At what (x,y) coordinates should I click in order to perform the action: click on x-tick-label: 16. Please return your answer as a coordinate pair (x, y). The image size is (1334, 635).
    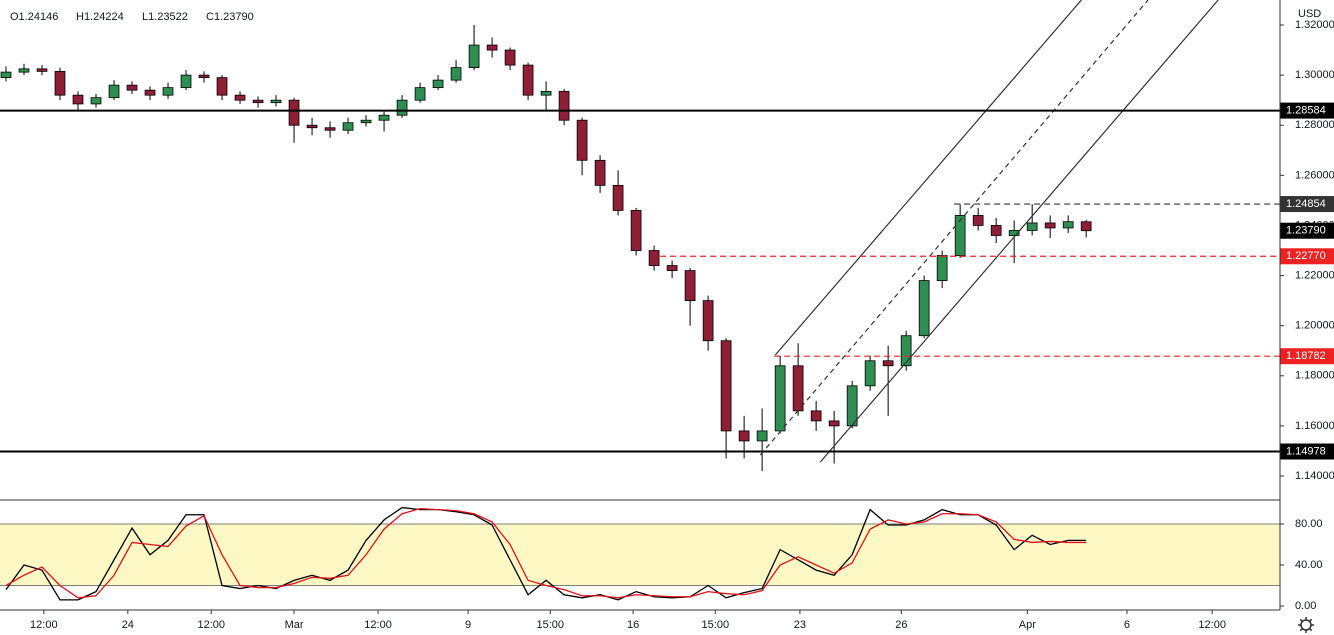
    Looking at the image, I should click on (633, 625).